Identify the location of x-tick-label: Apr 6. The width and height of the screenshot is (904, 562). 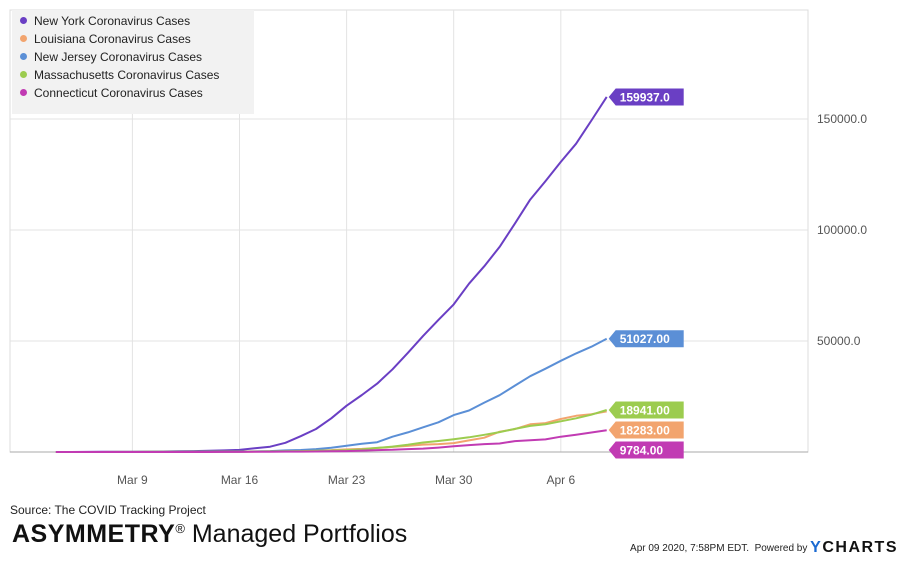
(560, 480).